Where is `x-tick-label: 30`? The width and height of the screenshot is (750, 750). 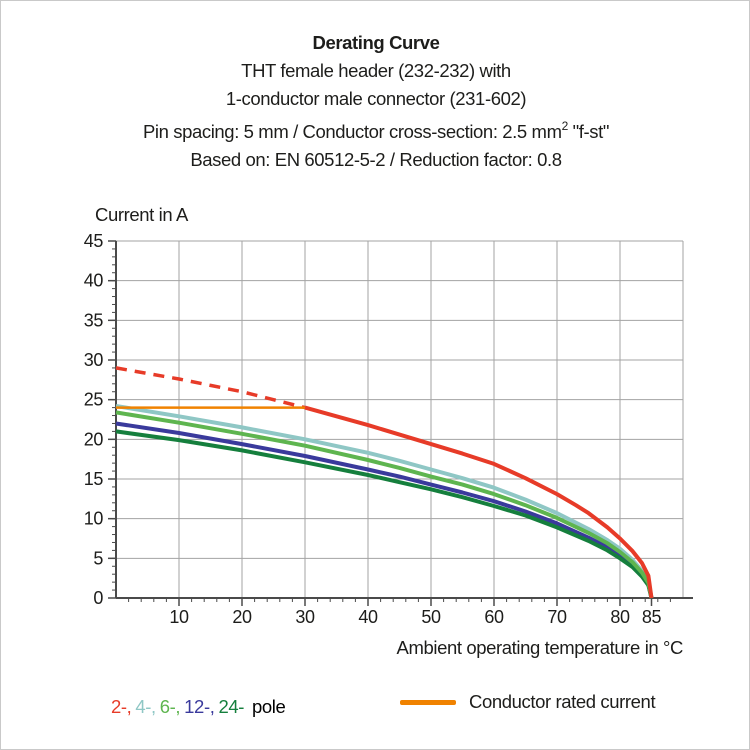
x-tick-label: 30 is located at coordinates (305, 617).